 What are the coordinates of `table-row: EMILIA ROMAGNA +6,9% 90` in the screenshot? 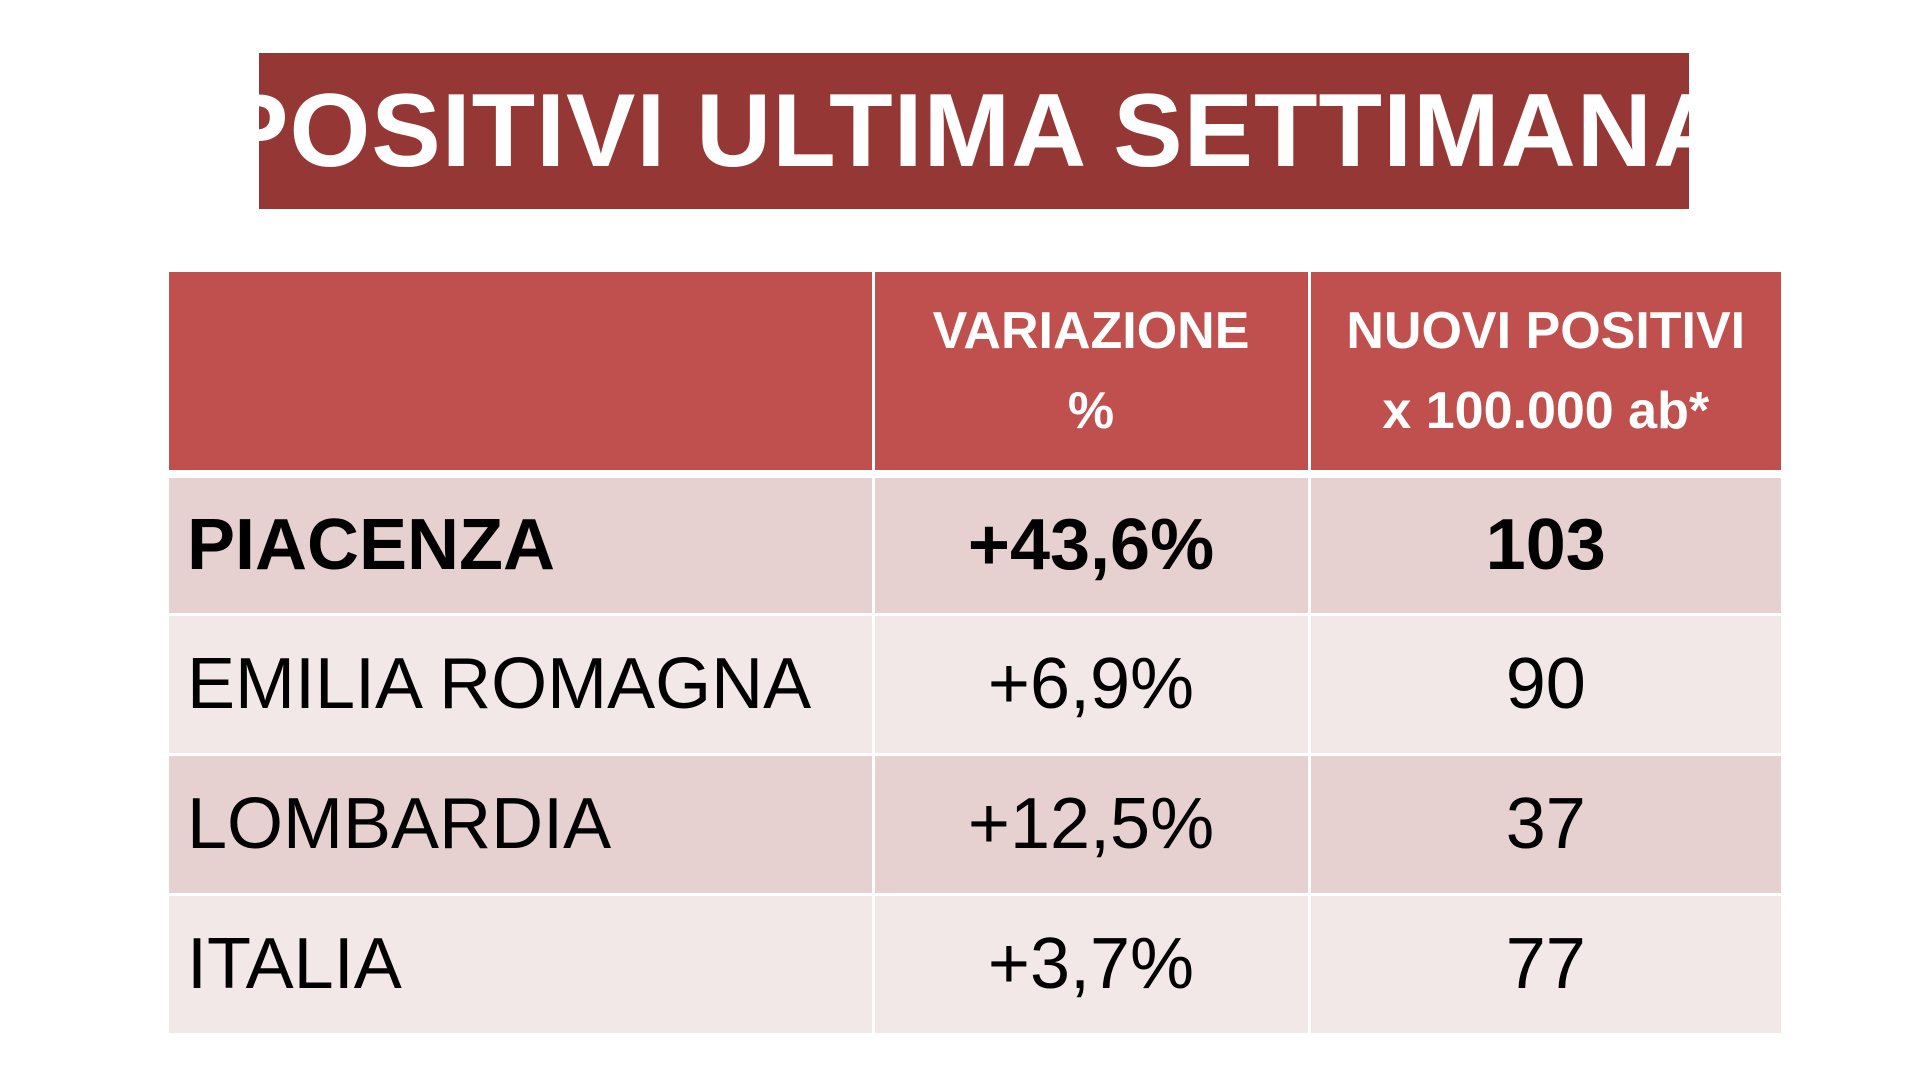 It's located at (975, 685).